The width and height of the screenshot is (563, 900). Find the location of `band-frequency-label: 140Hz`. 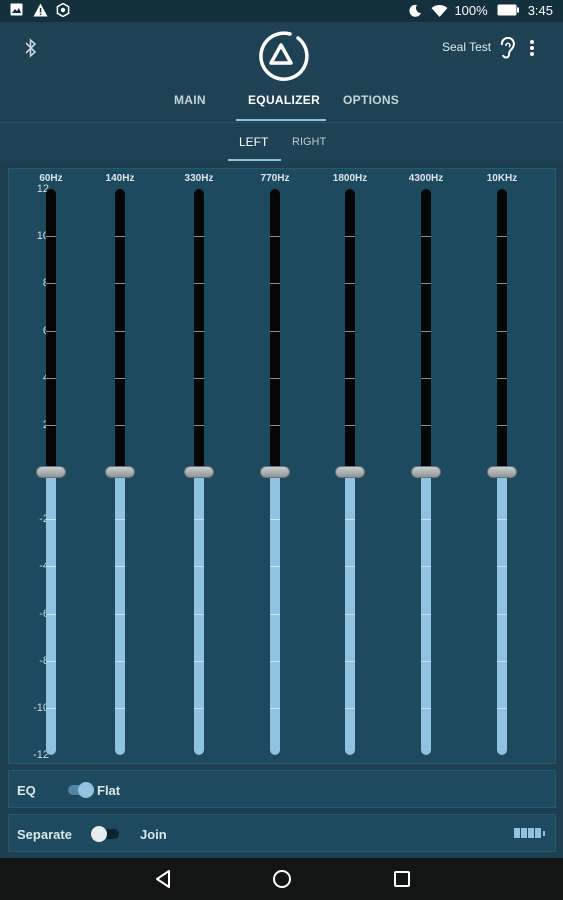

band-frequency-label: 140Hz is located at coordinates (120, 178).